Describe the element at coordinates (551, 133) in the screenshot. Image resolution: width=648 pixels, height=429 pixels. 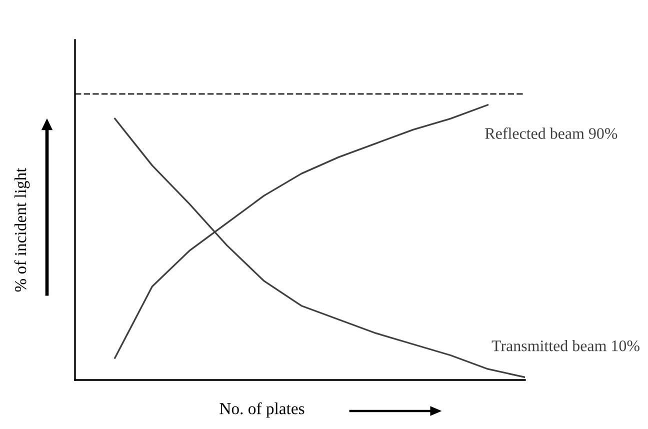
I see `series-label: Reflected beam 90%` at that location.